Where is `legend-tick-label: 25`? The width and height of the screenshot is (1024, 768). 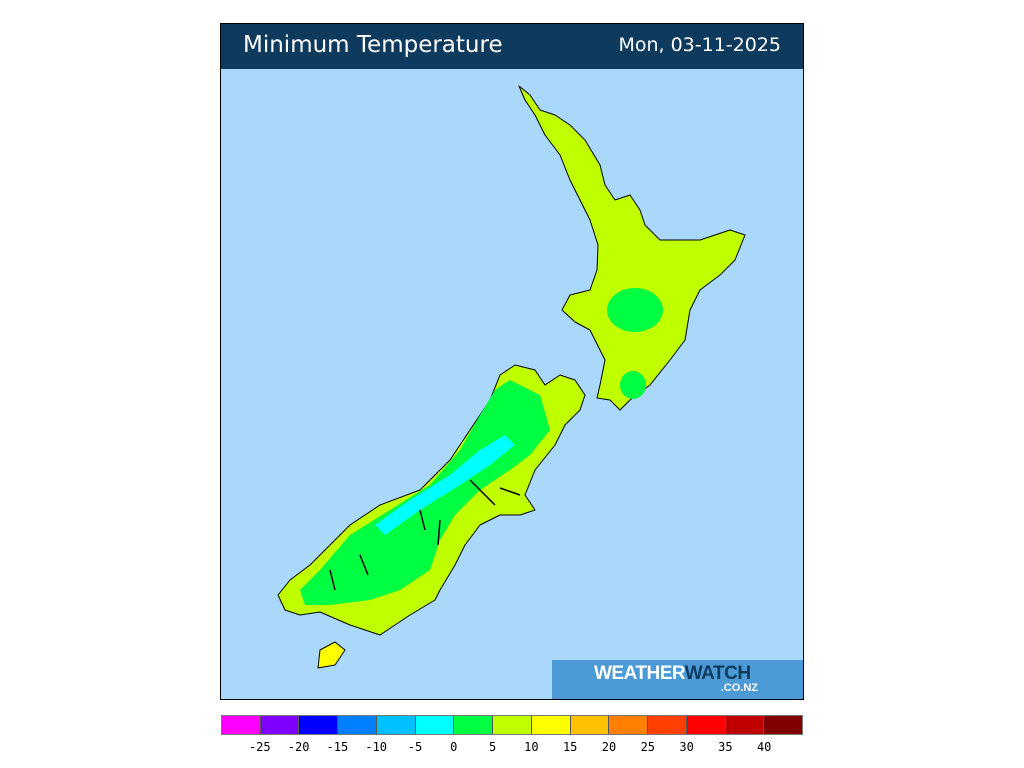
legend-tick-label: 25 is located at coordinates (648, 747).